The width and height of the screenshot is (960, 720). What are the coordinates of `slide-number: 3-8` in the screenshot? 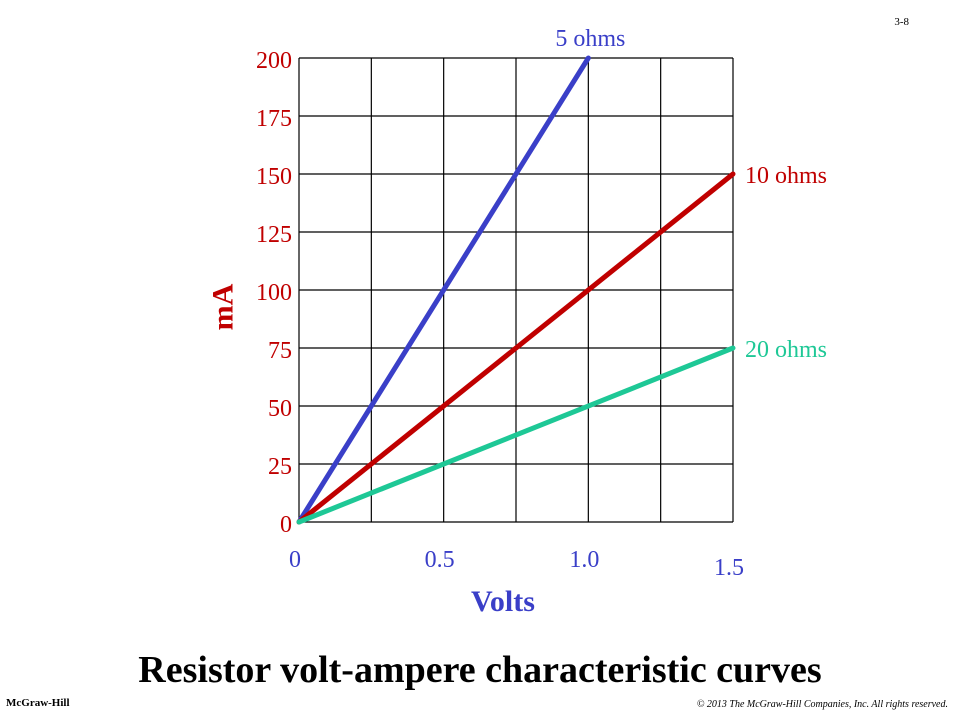 It's located at (901, 22).